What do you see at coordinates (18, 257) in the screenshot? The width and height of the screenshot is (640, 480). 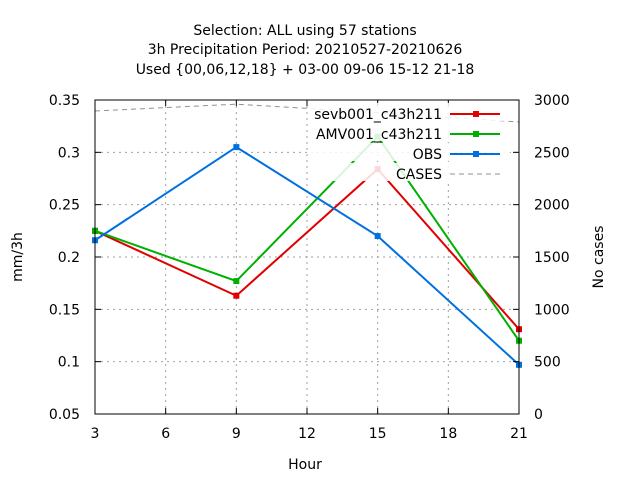 I see `y-axis-label: mm/3h` at bounding box center [18, 257].